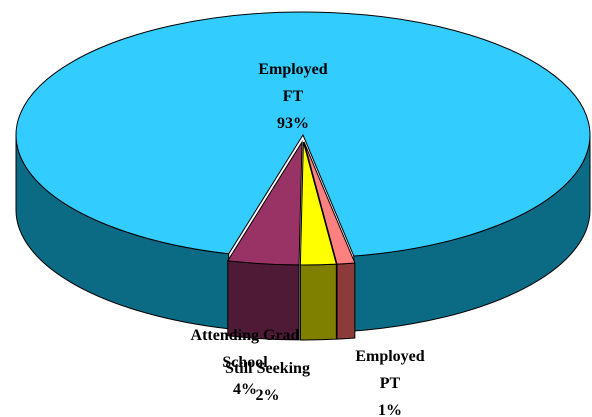 The width and height of the screenshot is (592, 417). What do you see at coordinates (390, 409) in the screenshot?
I see `value-label: 1%` at bounding box center [390, 409].